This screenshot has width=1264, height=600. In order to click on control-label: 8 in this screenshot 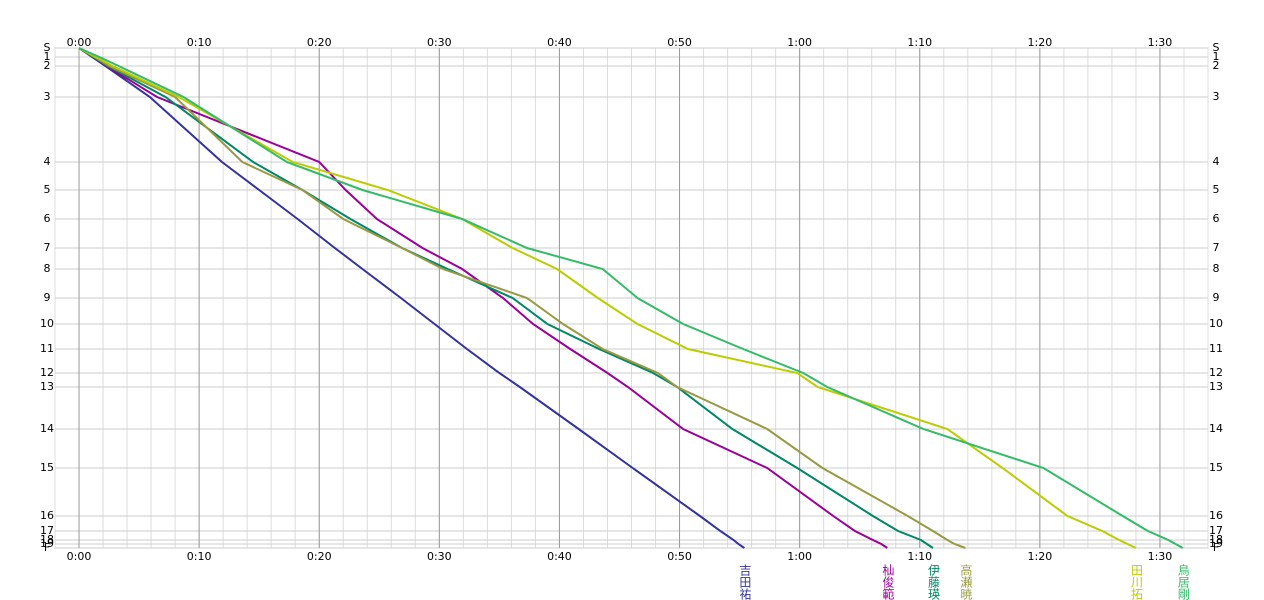, I will do `click(47, 268)`.